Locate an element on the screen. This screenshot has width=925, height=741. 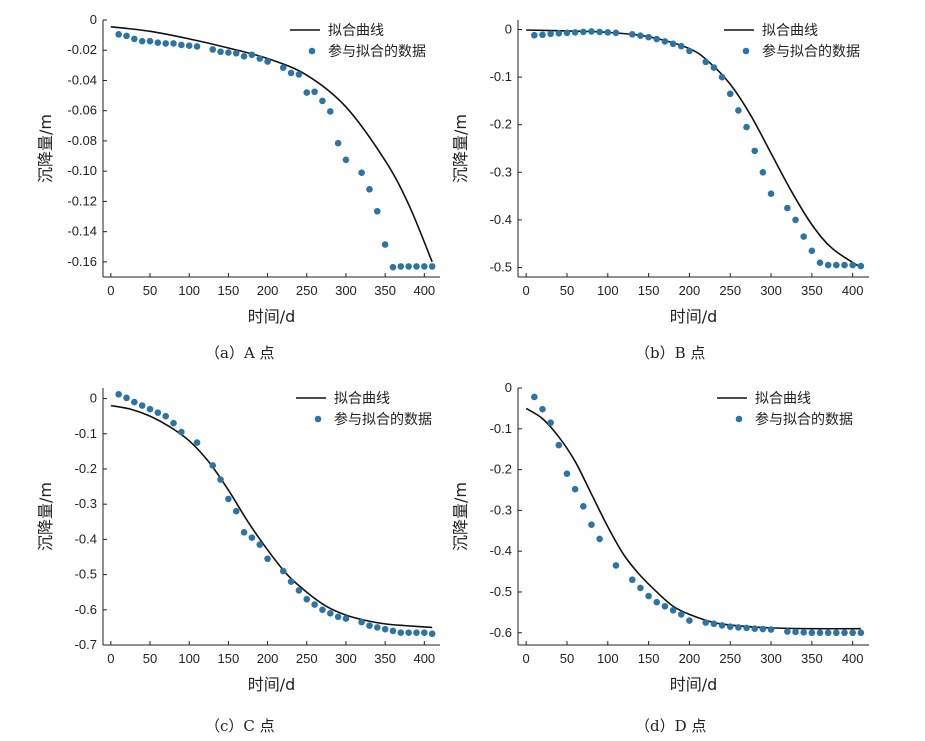
y-tick-label: -0.1 is located at coordinates (501, 428).